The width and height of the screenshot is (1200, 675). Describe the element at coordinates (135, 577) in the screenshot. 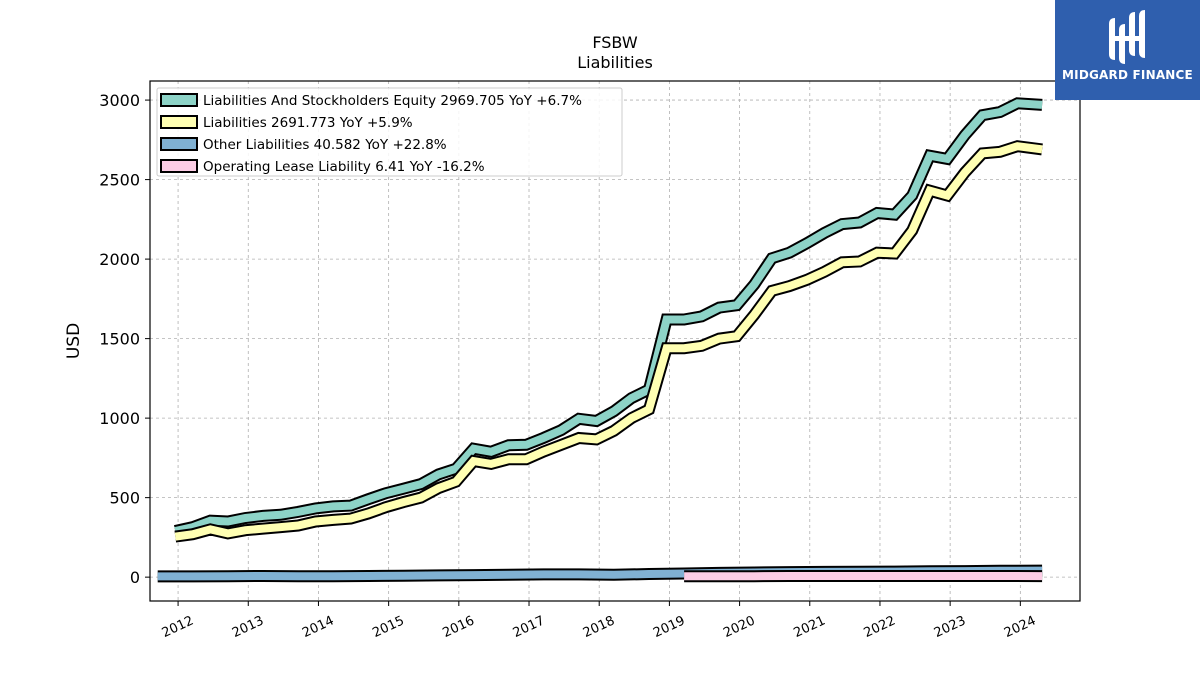

I see `y-tick-label: 0` at that location.